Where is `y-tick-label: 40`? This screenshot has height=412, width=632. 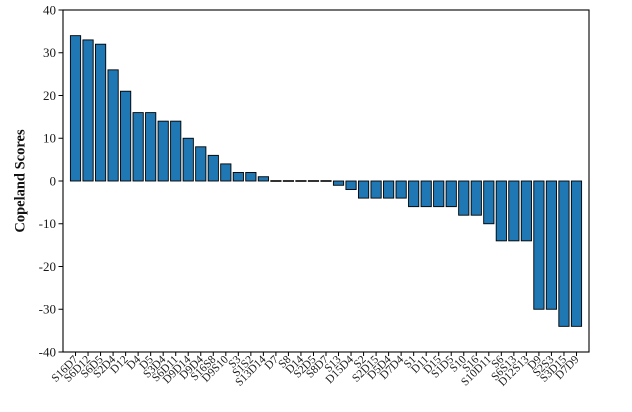
y-tick-label: 40 is located at coordinates (49, 9).